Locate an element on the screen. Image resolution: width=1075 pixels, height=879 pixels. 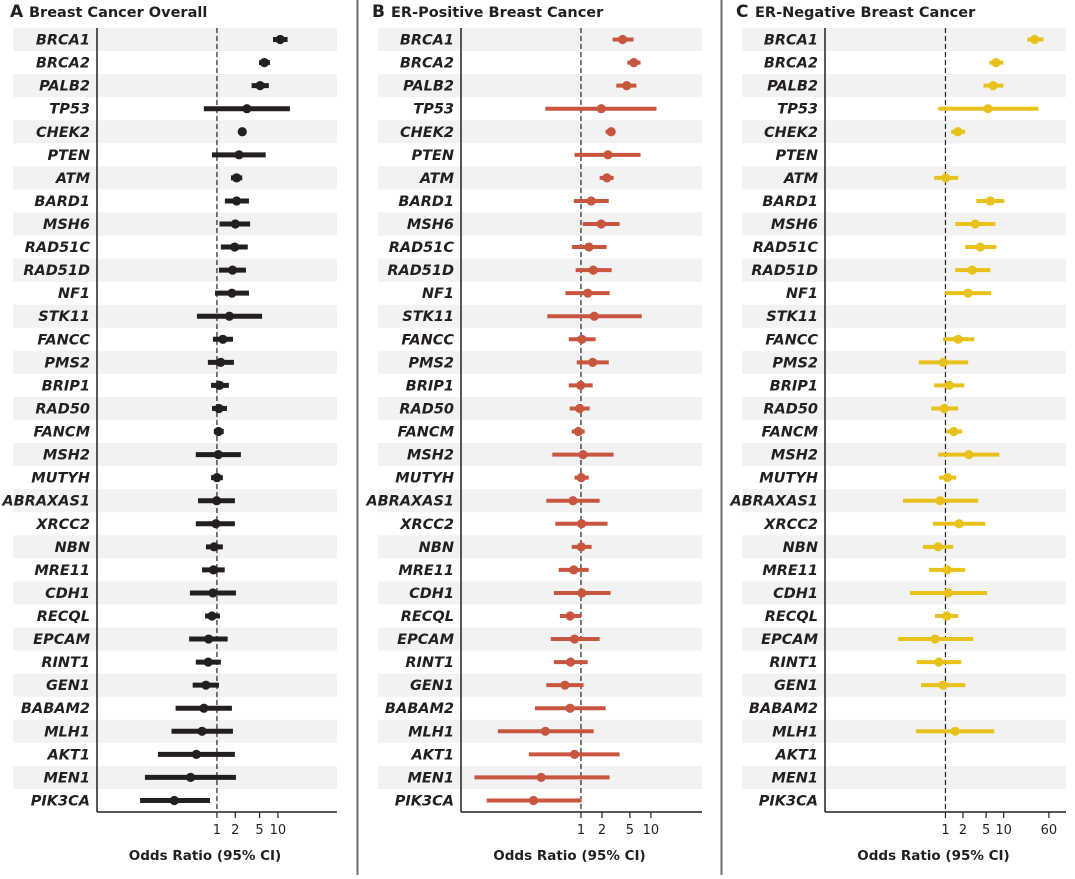
gene-label: XRCC2 is located at coordinates (426, 525).